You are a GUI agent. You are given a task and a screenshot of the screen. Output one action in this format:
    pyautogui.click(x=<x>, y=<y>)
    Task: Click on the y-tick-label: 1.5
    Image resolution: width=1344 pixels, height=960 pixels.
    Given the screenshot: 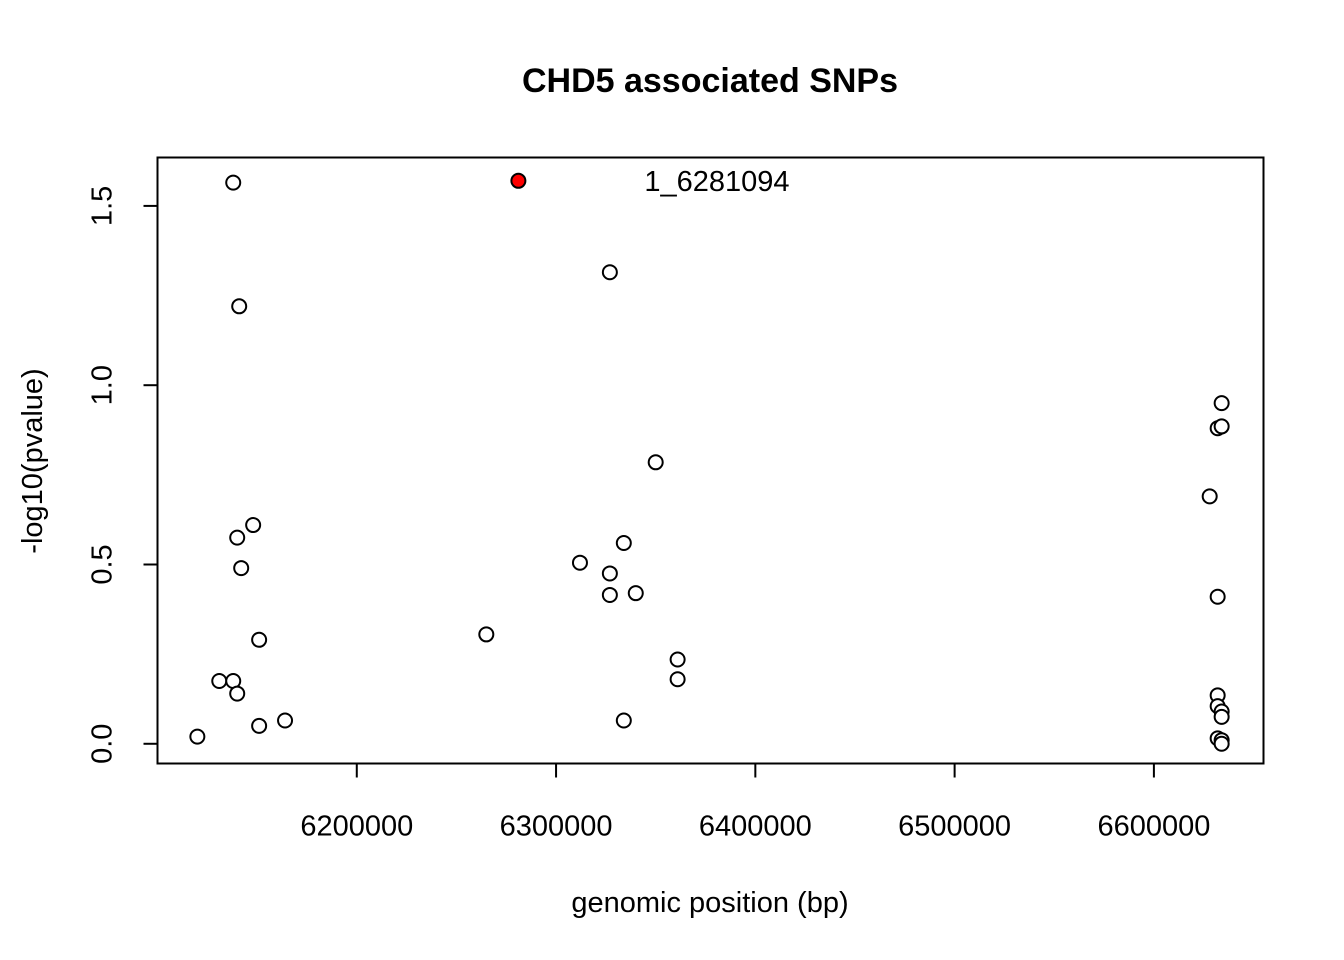 What is the action you would take?
    pyautogui.click(x=103, y=206)
    